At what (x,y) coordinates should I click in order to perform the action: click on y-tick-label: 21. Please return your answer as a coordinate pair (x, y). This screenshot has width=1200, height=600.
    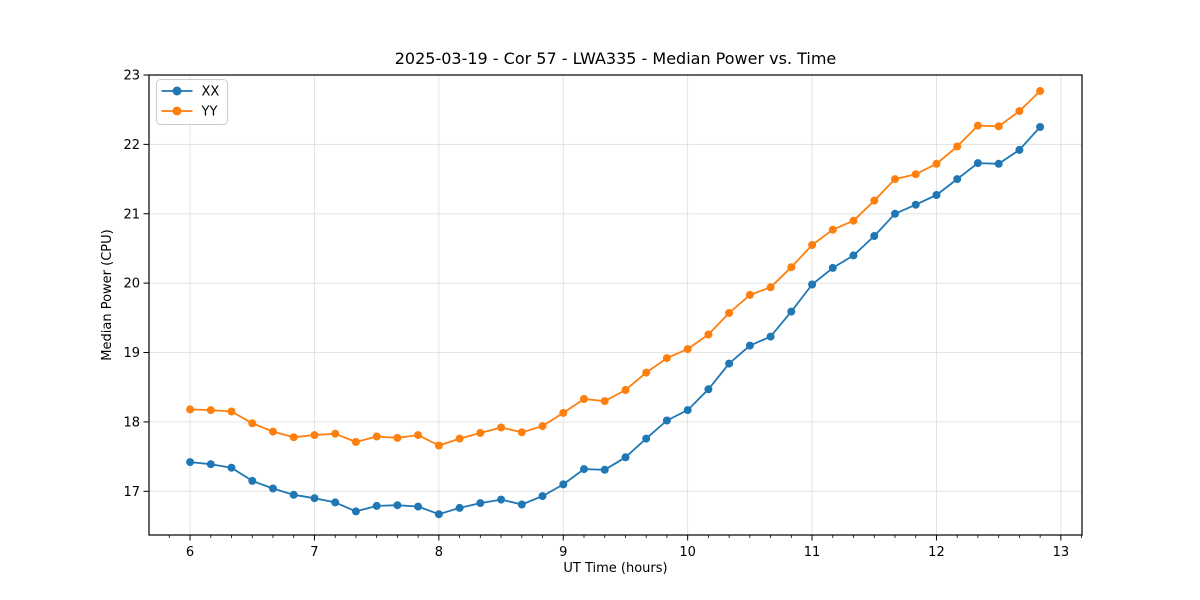
    Looking at the image, I should click on (131, 214).